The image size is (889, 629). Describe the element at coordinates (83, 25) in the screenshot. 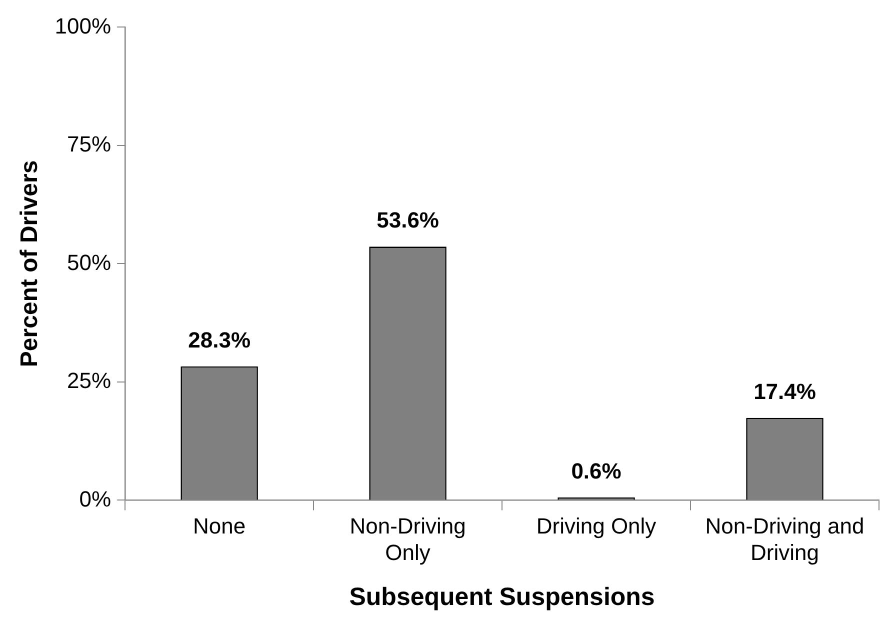

I see `y-tick-label: 100%` at that location.